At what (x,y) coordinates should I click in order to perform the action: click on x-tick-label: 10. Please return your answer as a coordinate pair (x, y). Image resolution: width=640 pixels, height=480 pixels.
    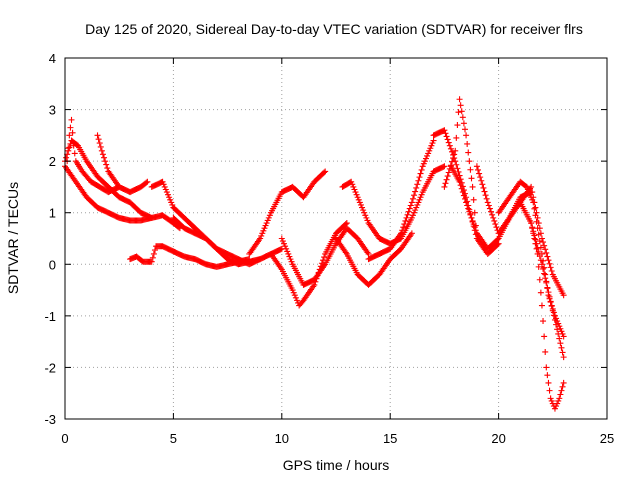
    Looking at the image, I should click on (282, 438).